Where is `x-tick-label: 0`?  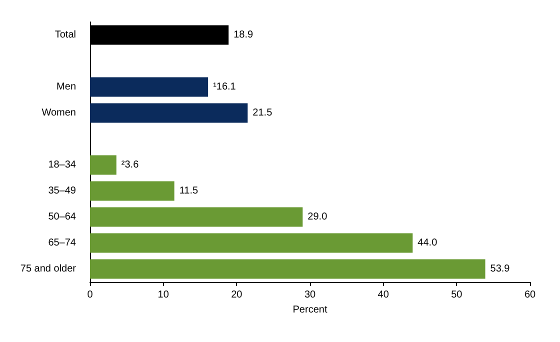
x-tick-label: 0 is located at coordinates (90, 295).